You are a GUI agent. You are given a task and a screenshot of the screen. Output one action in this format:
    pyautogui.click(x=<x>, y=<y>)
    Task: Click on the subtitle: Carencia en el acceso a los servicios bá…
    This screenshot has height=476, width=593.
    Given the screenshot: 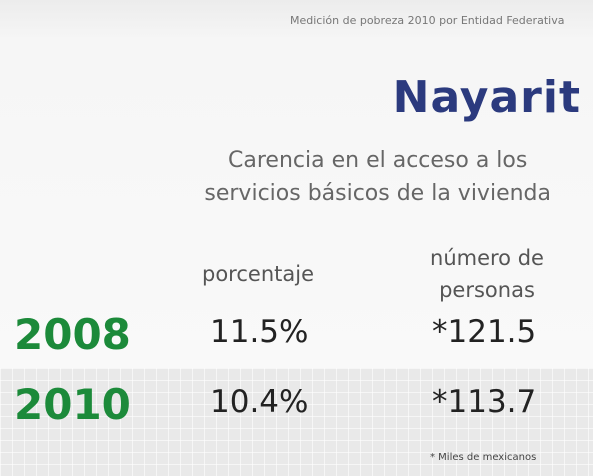 What is the action you would take?
    pyautogui.click(x=377, y=177)
    